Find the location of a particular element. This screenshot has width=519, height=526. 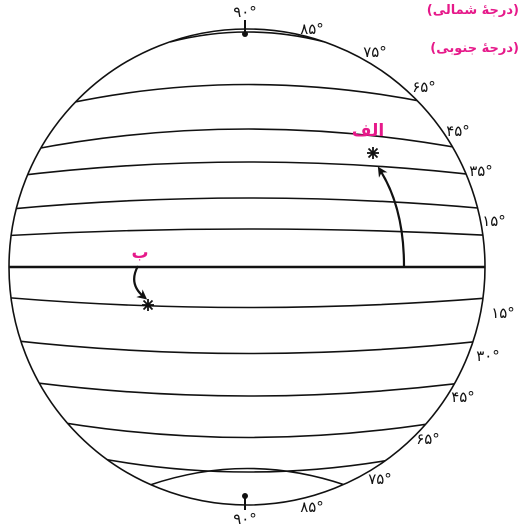

degree-label-s15: ۱۵° is located at coordinates (503, 313).